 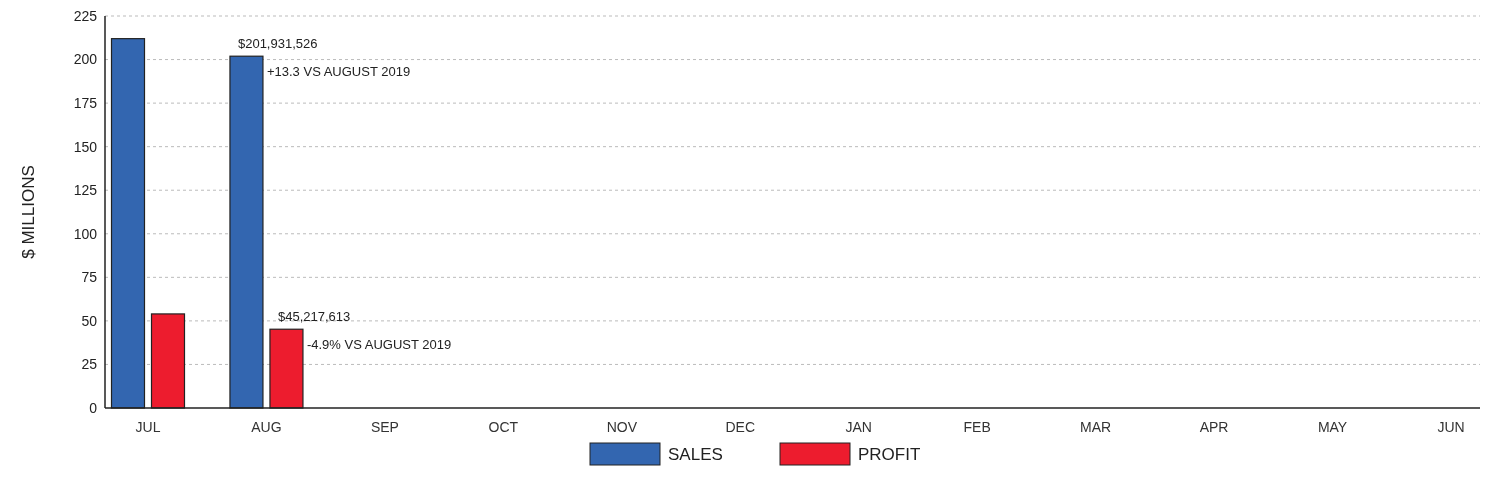 I want to click on legend-label: PROFIT, so click(x=889, y=454).